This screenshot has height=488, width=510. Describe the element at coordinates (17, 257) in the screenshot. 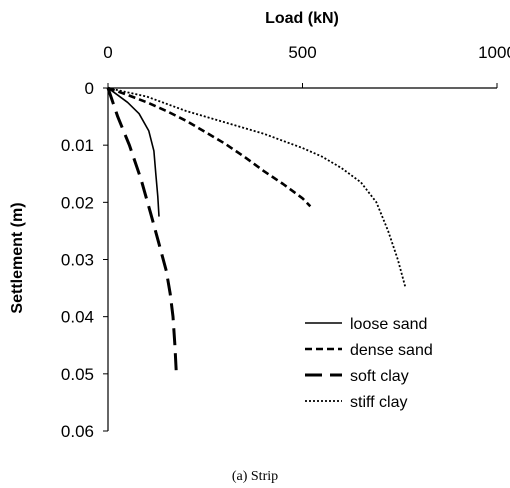

I see `y-axis-title: Settlement (m)` at that location.